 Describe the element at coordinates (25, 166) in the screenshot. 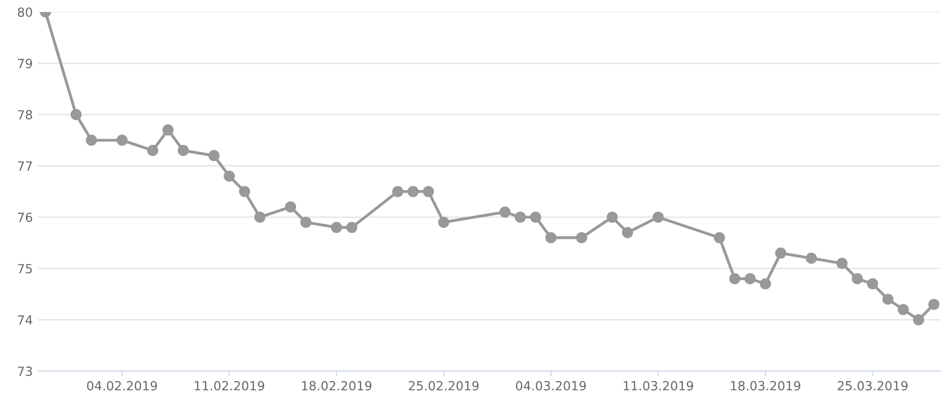

I see `y-tick-label: 77` at that location.